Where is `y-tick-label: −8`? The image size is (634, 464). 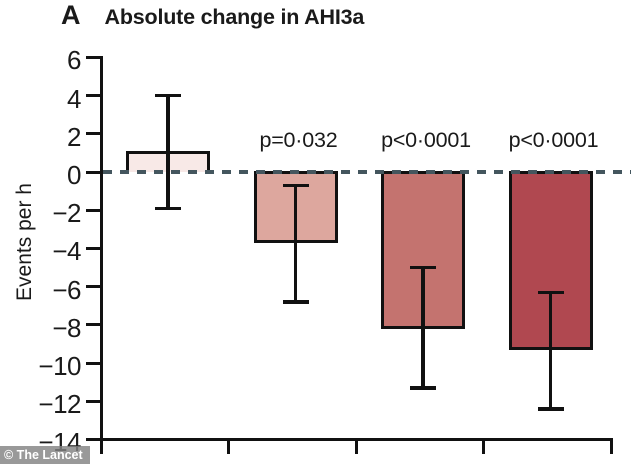 y-tick-label: −8 is located at coordinates (66, 327).